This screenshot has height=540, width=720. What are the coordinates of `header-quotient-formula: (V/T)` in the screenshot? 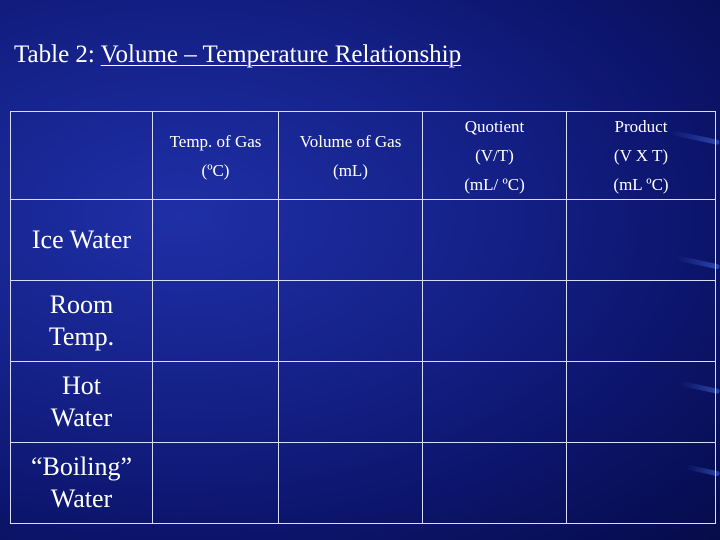 It's located at (494, 155).